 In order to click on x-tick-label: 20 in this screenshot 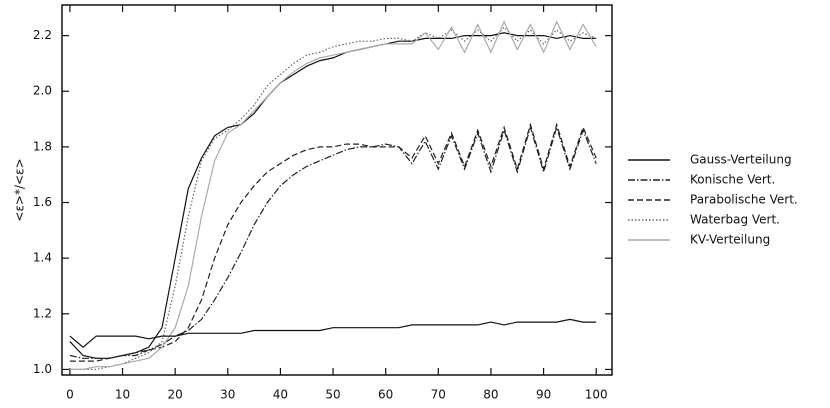, I will do `click(175, 395)`.